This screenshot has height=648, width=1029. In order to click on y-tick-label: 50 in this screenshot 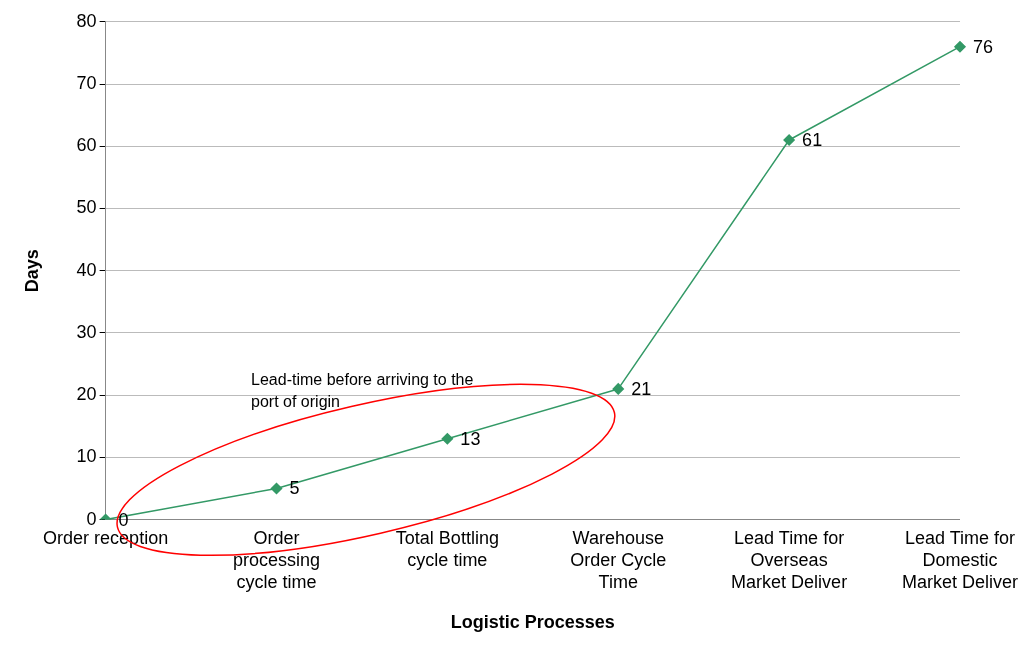, I will do `click(86, 207)`.